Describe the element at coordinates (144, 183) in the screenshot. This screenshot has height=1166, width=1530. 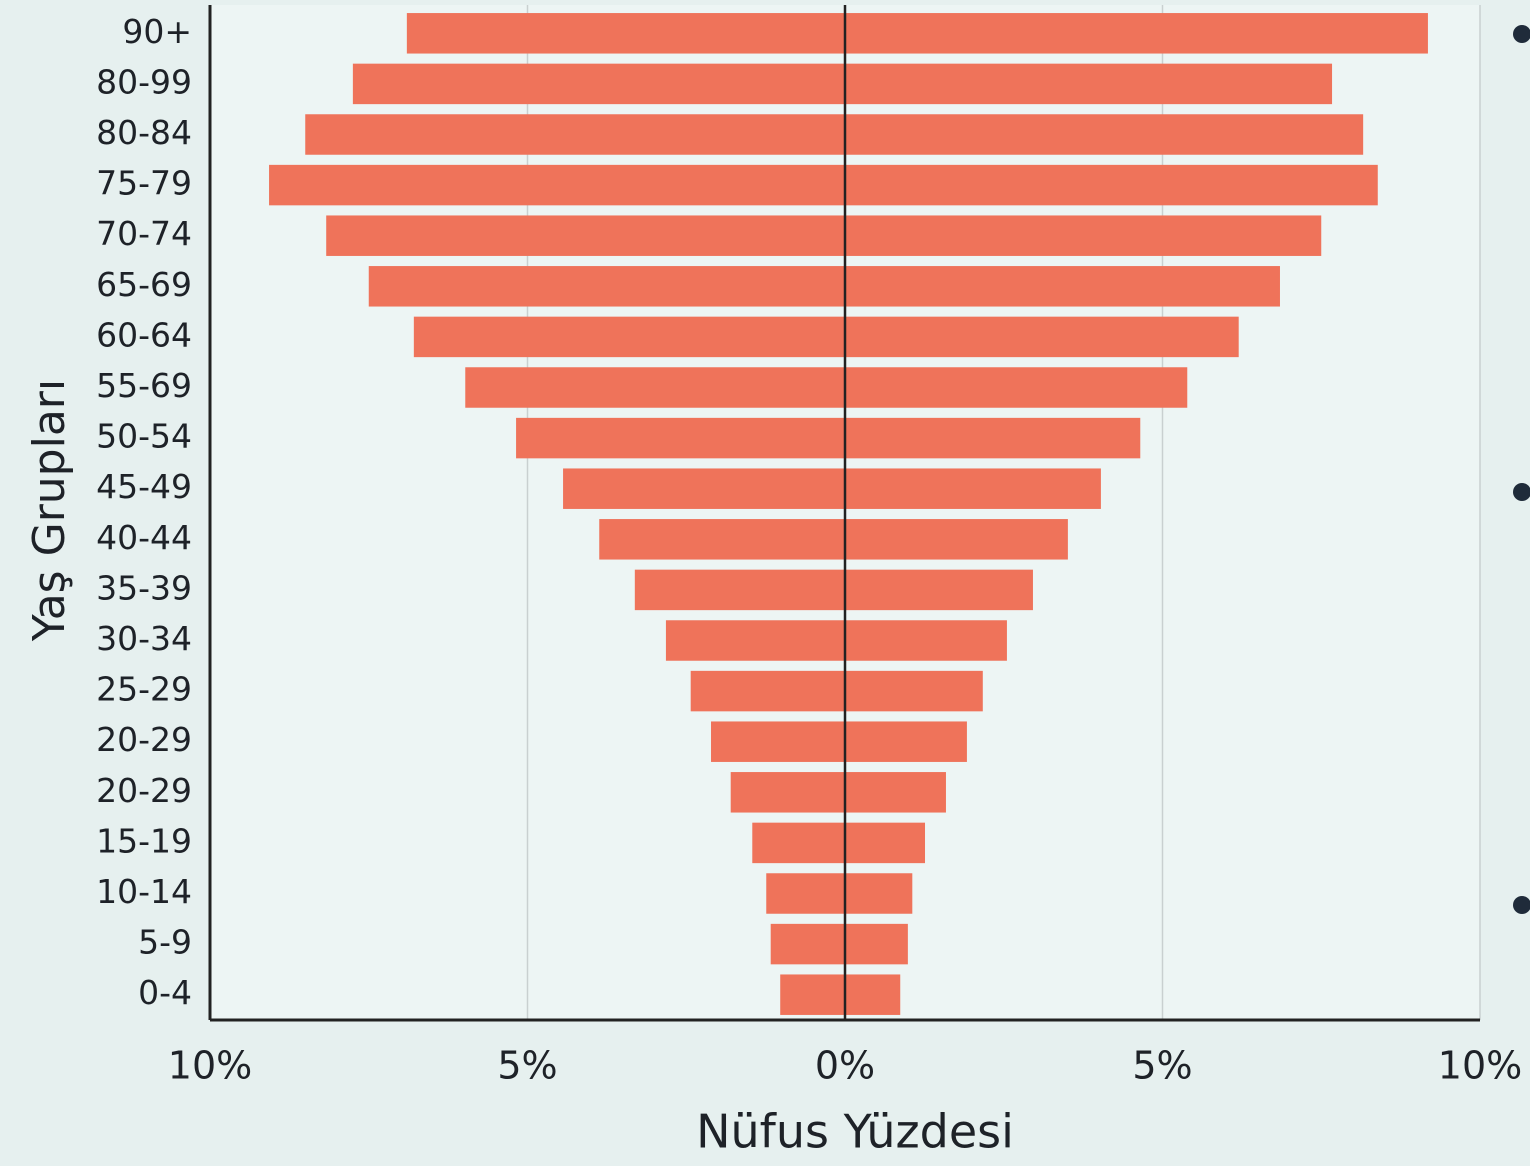
I see `y-tick-label: 75-79` at that location.